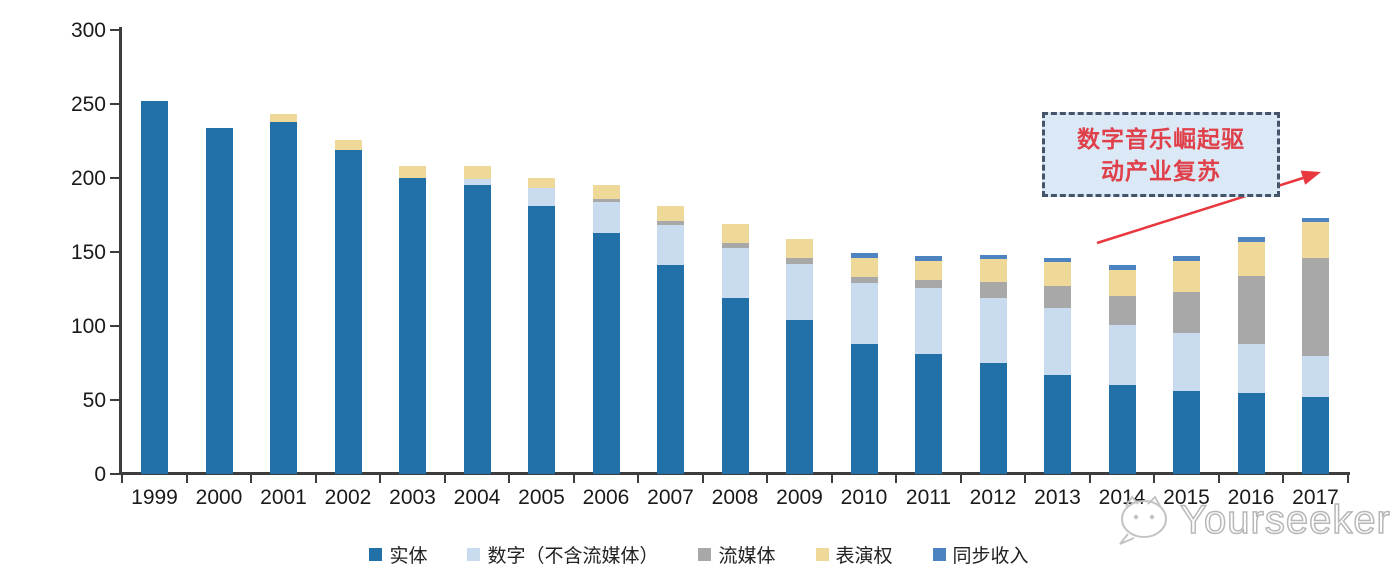 The width and height of the screenshot is (1398, 582). I want to click on x-axis-label-2004: 2004, so click(477, 497).